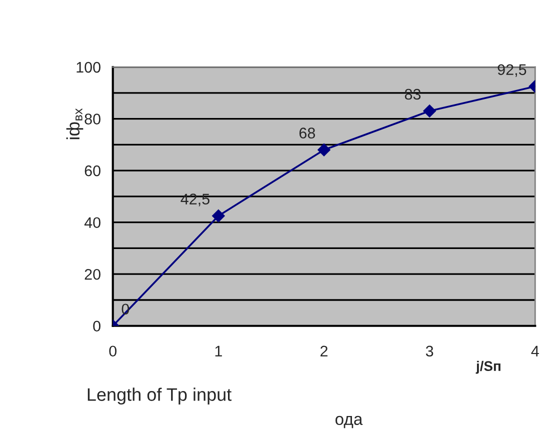 This screenshot has height=438, width=540. Describe the element at coordinates (535, 351) in the screenshot. I see `x-tick-label: 4` at that location.